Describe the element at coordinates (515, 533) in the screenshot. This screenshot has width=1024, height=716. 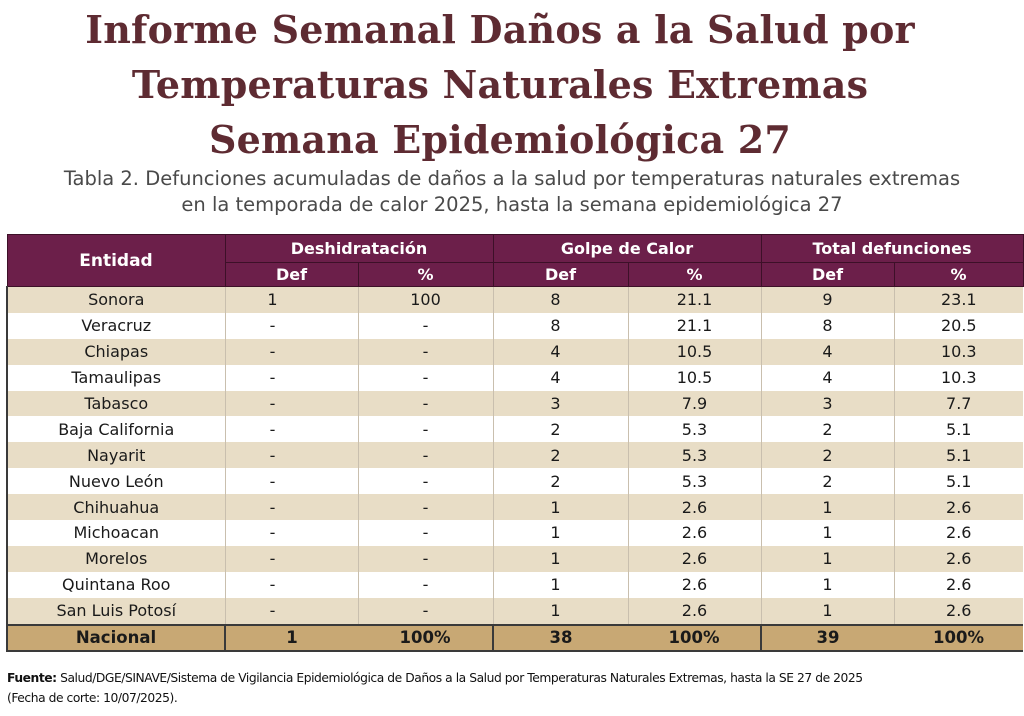
I see `table-row: Michoacan - -1 2.6 1 2.6` at that location.